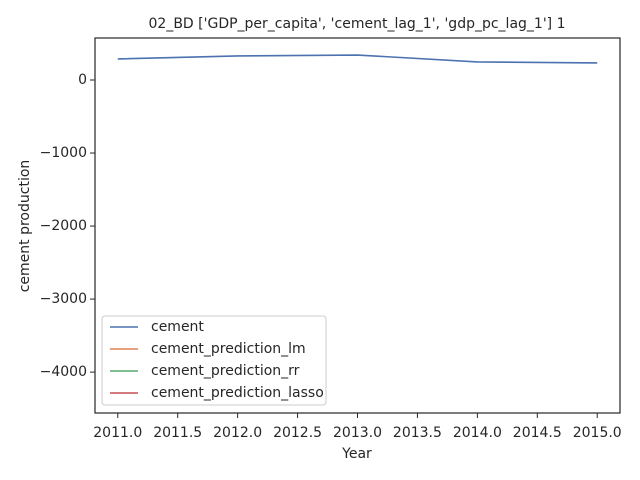 This screenshot has width=640, height=480. I want to click on legend-label: cement, so click(177, 327).